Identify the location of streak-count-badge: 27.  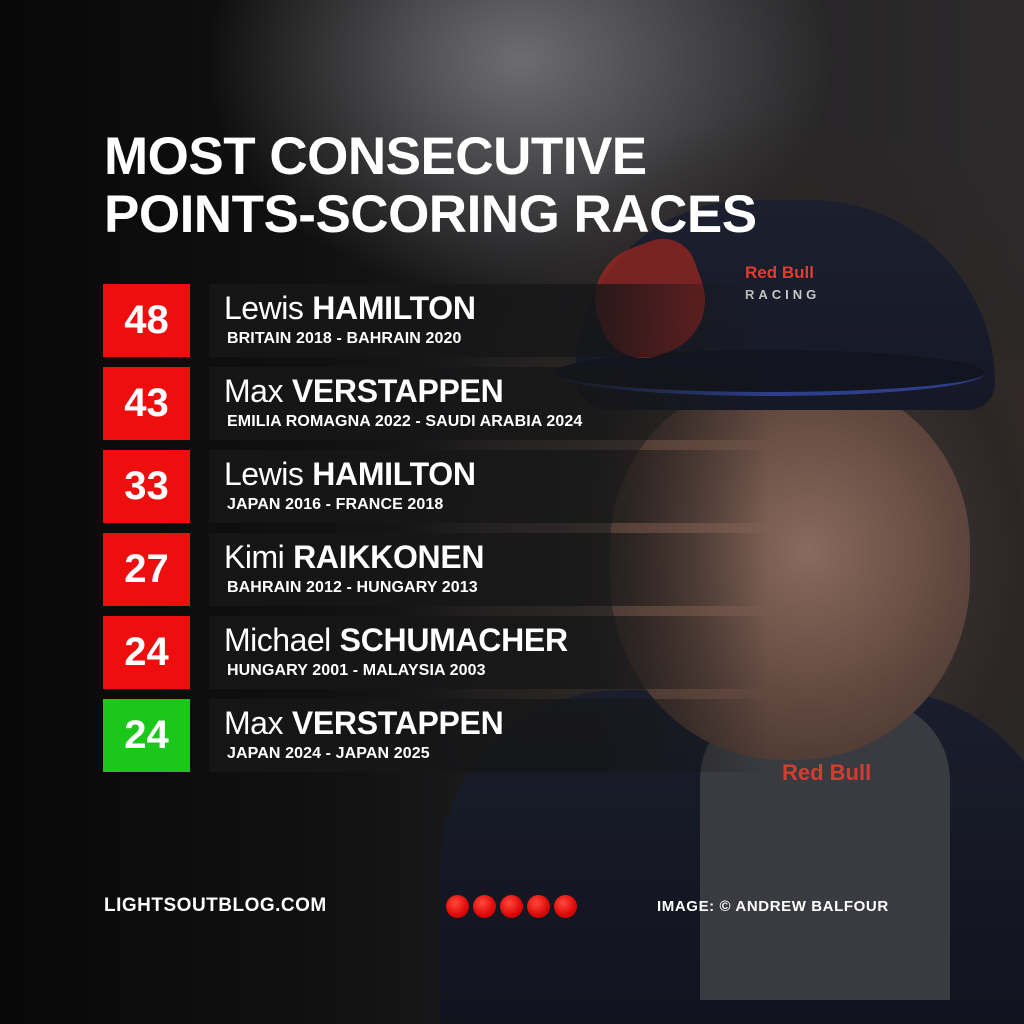
(146, 569).